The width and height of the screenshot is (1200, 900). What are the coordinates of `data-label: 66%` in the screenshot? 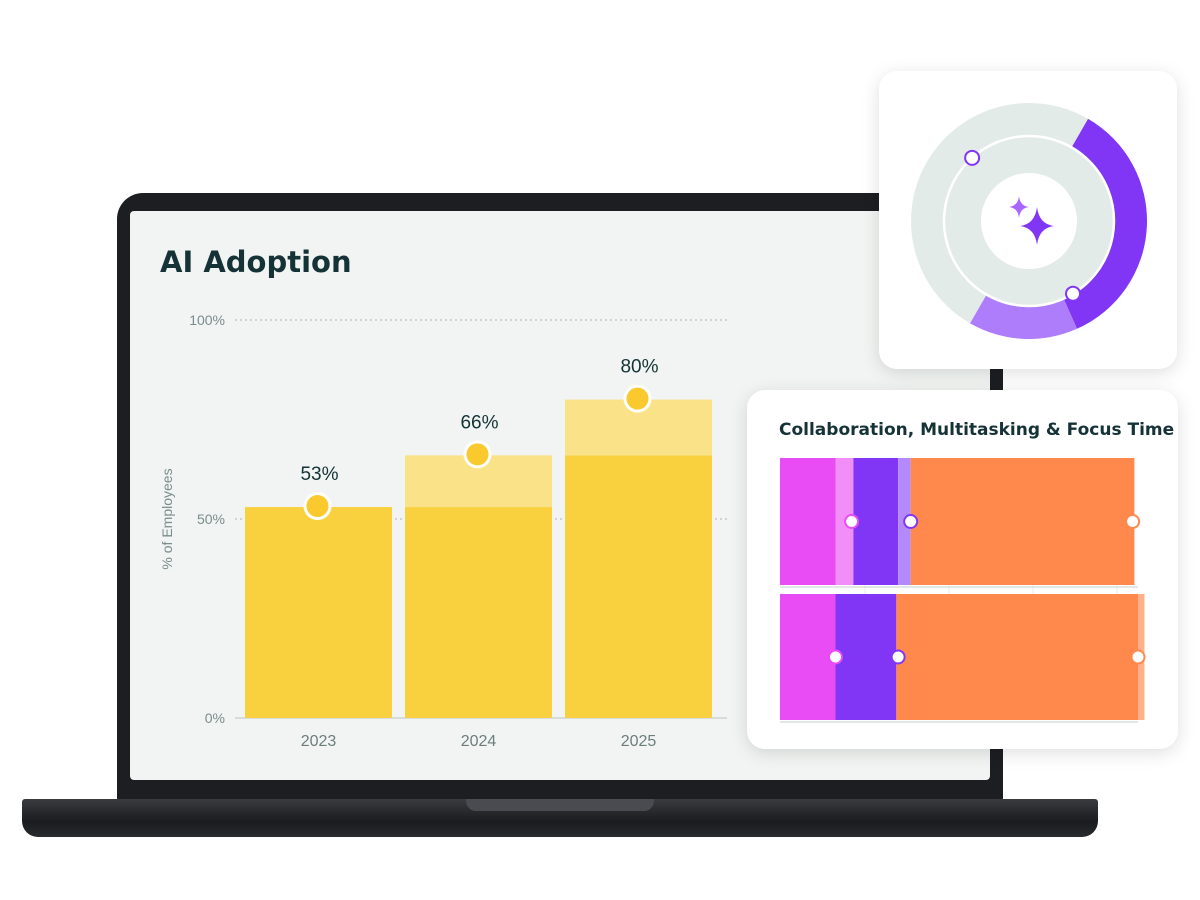 It's located at (479, 422).